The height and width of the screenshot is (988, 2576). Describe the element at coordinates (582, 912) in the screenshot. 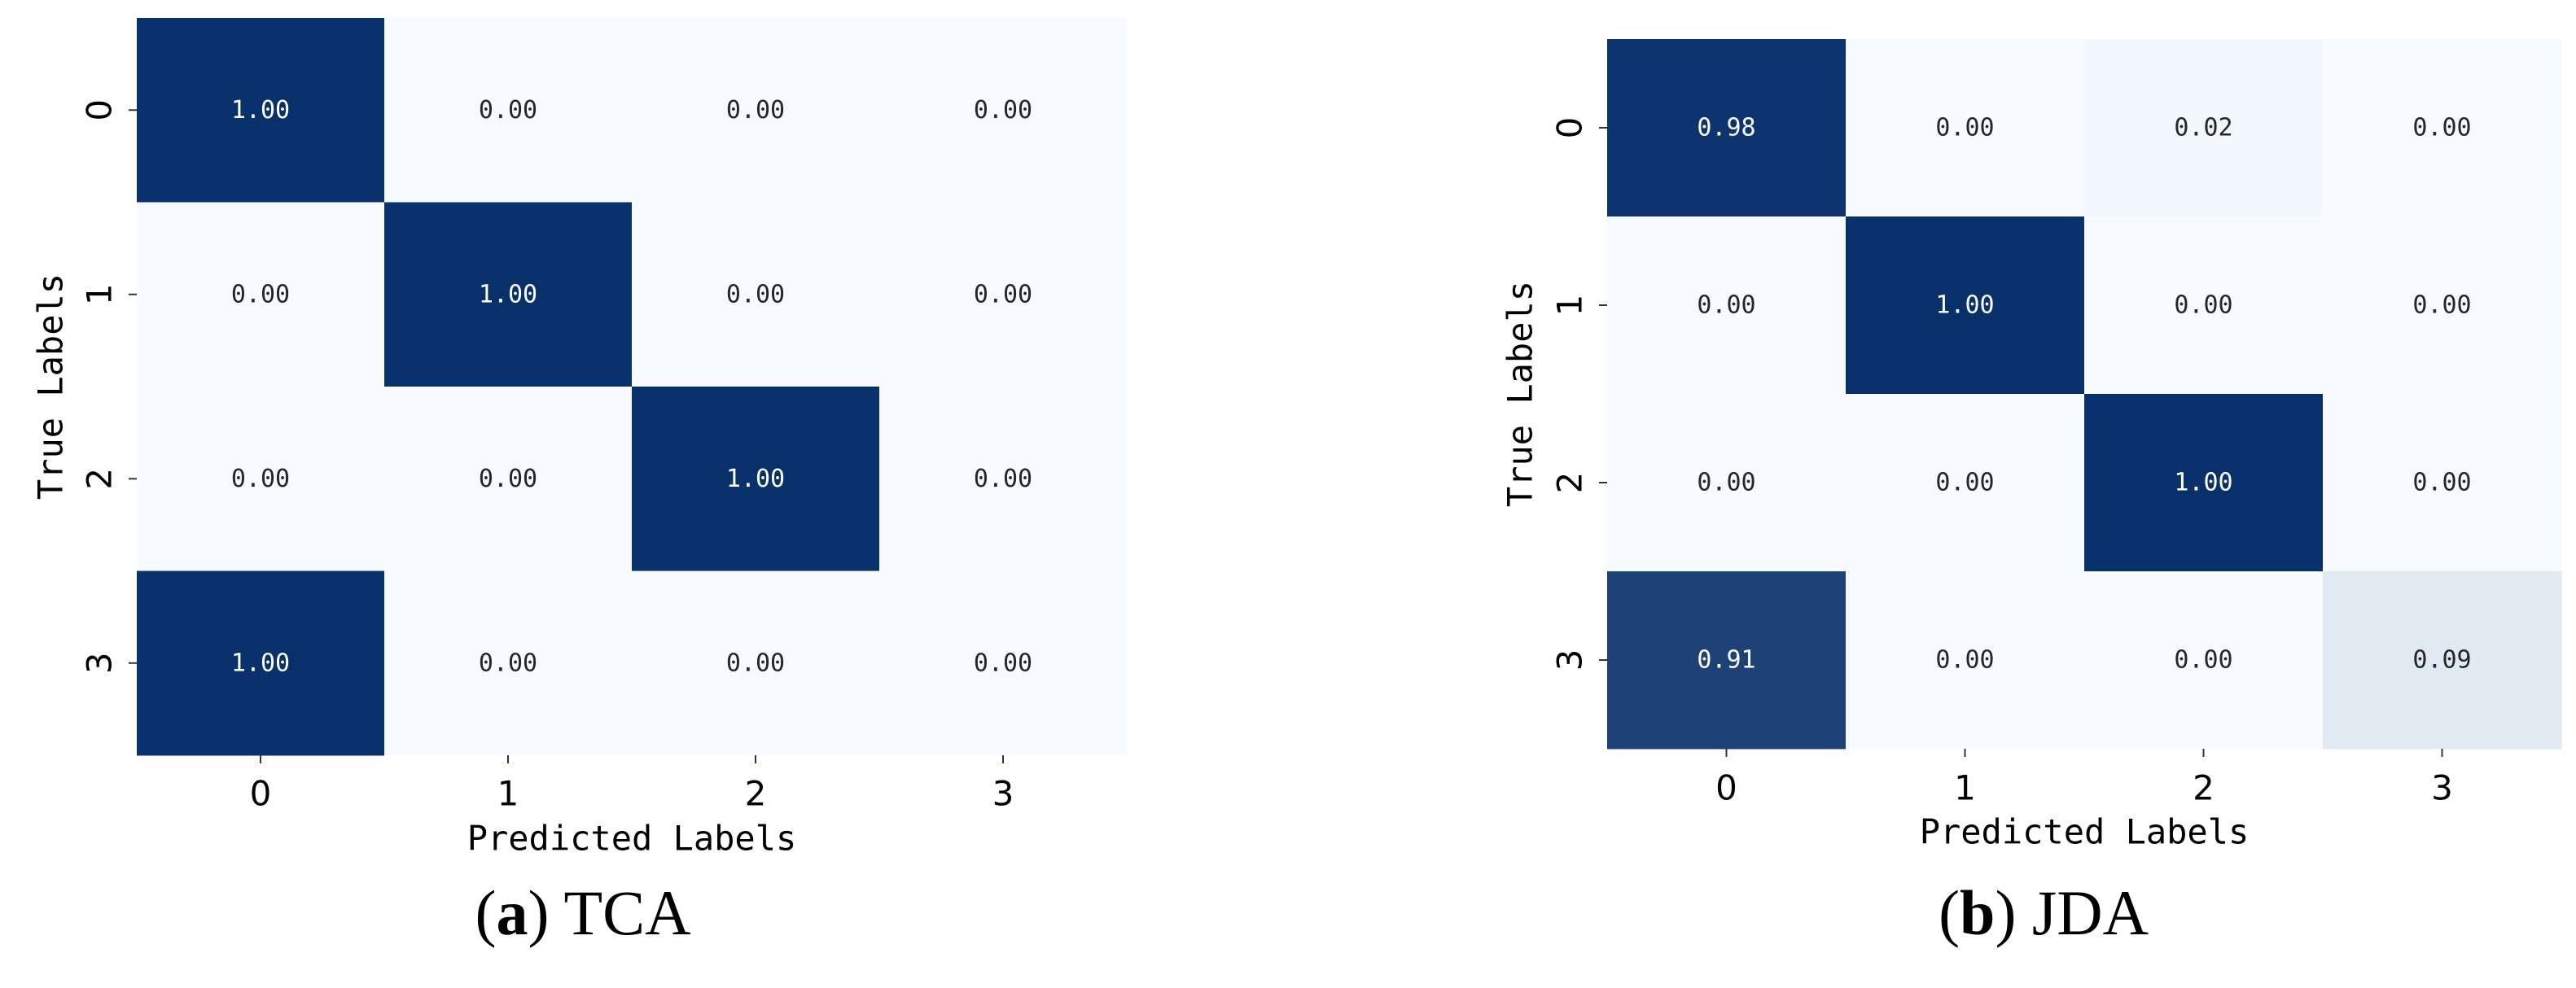

I see `subfigure-caption: (a) TCA` at that location.